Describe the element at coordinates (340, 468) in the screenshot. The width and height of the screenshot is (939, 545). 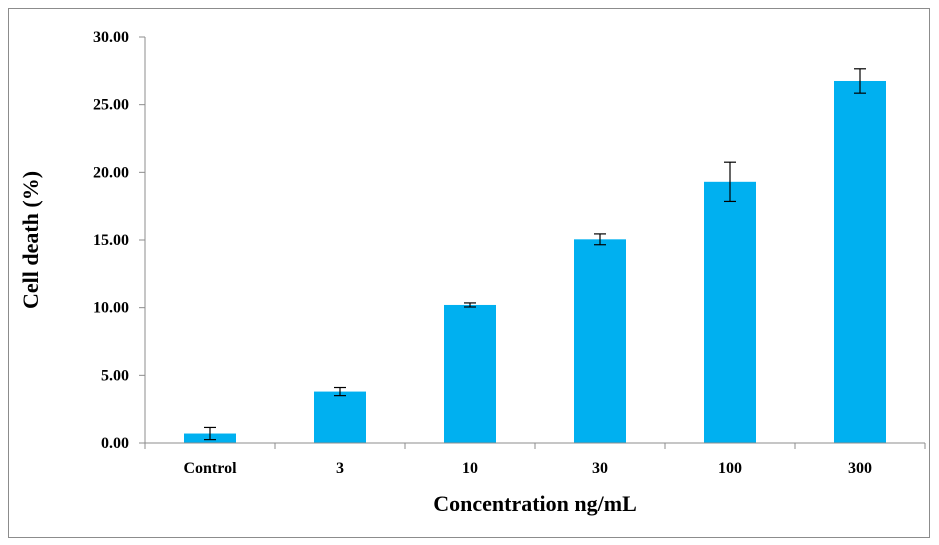
I see `x-tick-label: 3` at that location.